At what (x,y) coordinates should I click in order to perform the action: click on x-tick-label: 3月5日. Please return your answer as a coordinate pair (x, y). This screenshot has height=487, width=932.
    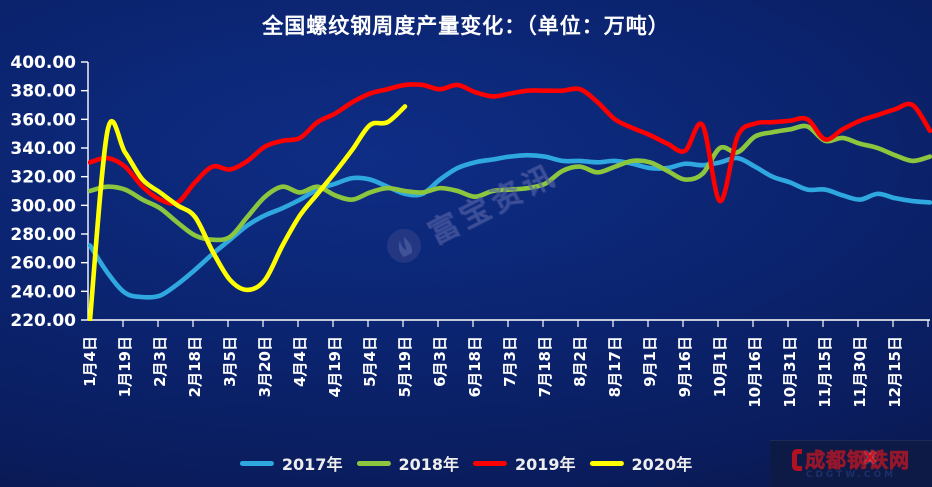
    Looking at the image, I should click on (230, 361).